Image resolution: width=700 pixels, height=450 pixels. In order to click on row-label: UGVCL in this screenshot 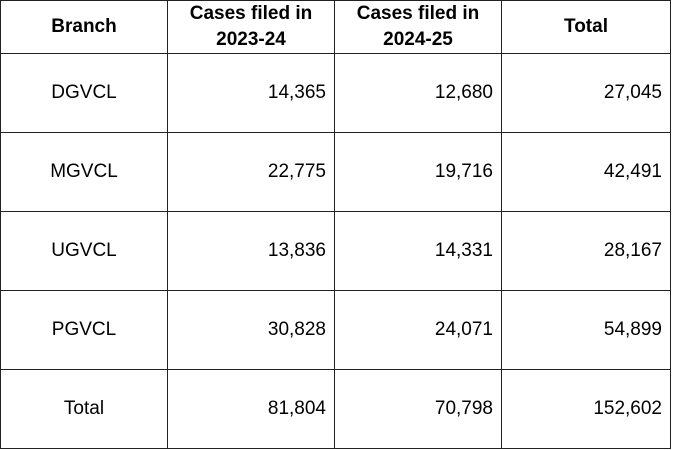, I will do `click(84, 251)`.